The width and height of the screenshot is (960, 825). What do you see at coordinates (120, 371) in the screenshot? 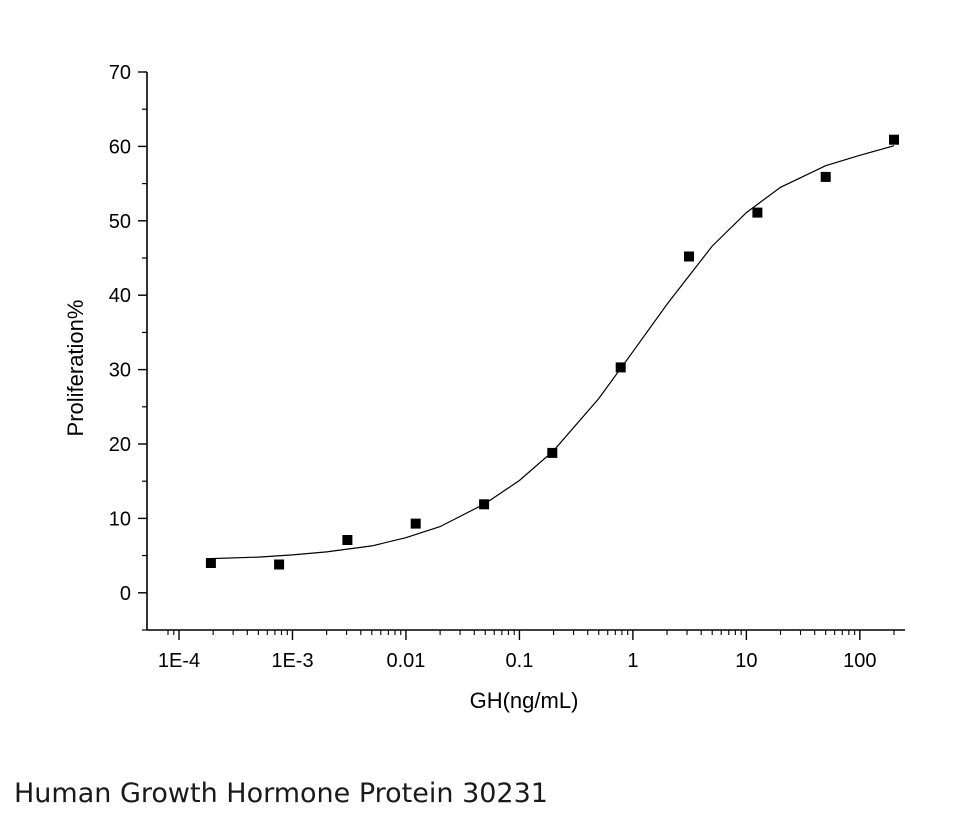
I see `y-tick-label: 30` at bounding box center [120, 371].